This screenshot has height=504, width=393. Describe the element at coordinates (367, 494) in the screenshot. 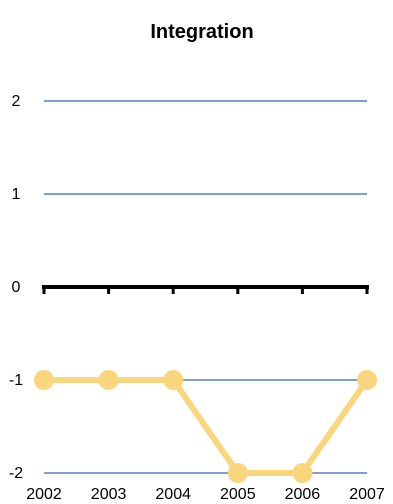

I see `x-tick-label: 2007` at that location.